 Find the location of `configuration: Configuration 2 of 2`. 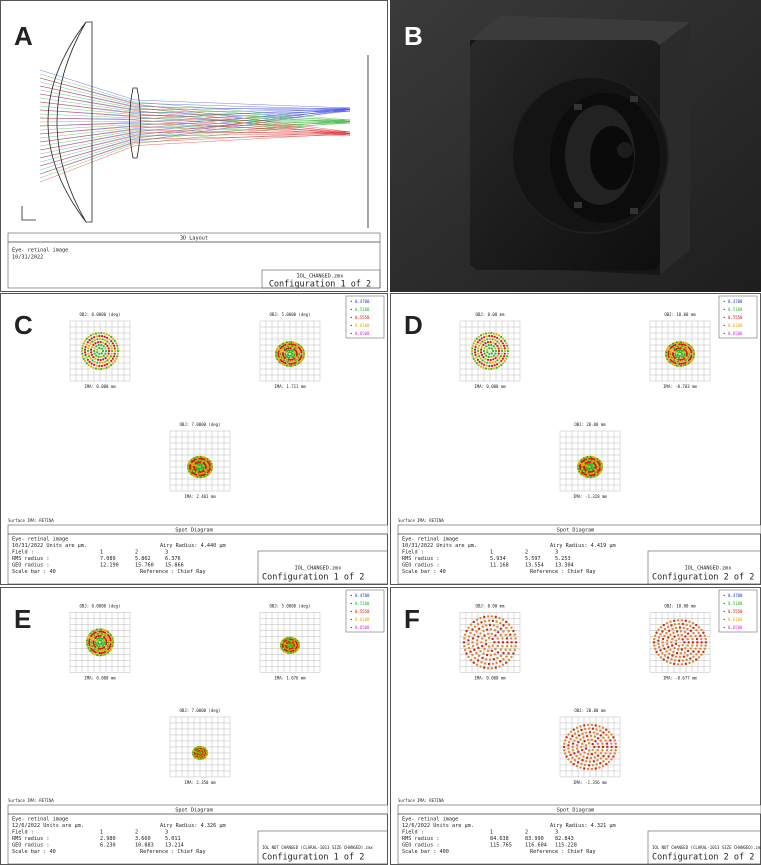

configuration: Configuration 2 of 2 is located at coordinates (703, 858).